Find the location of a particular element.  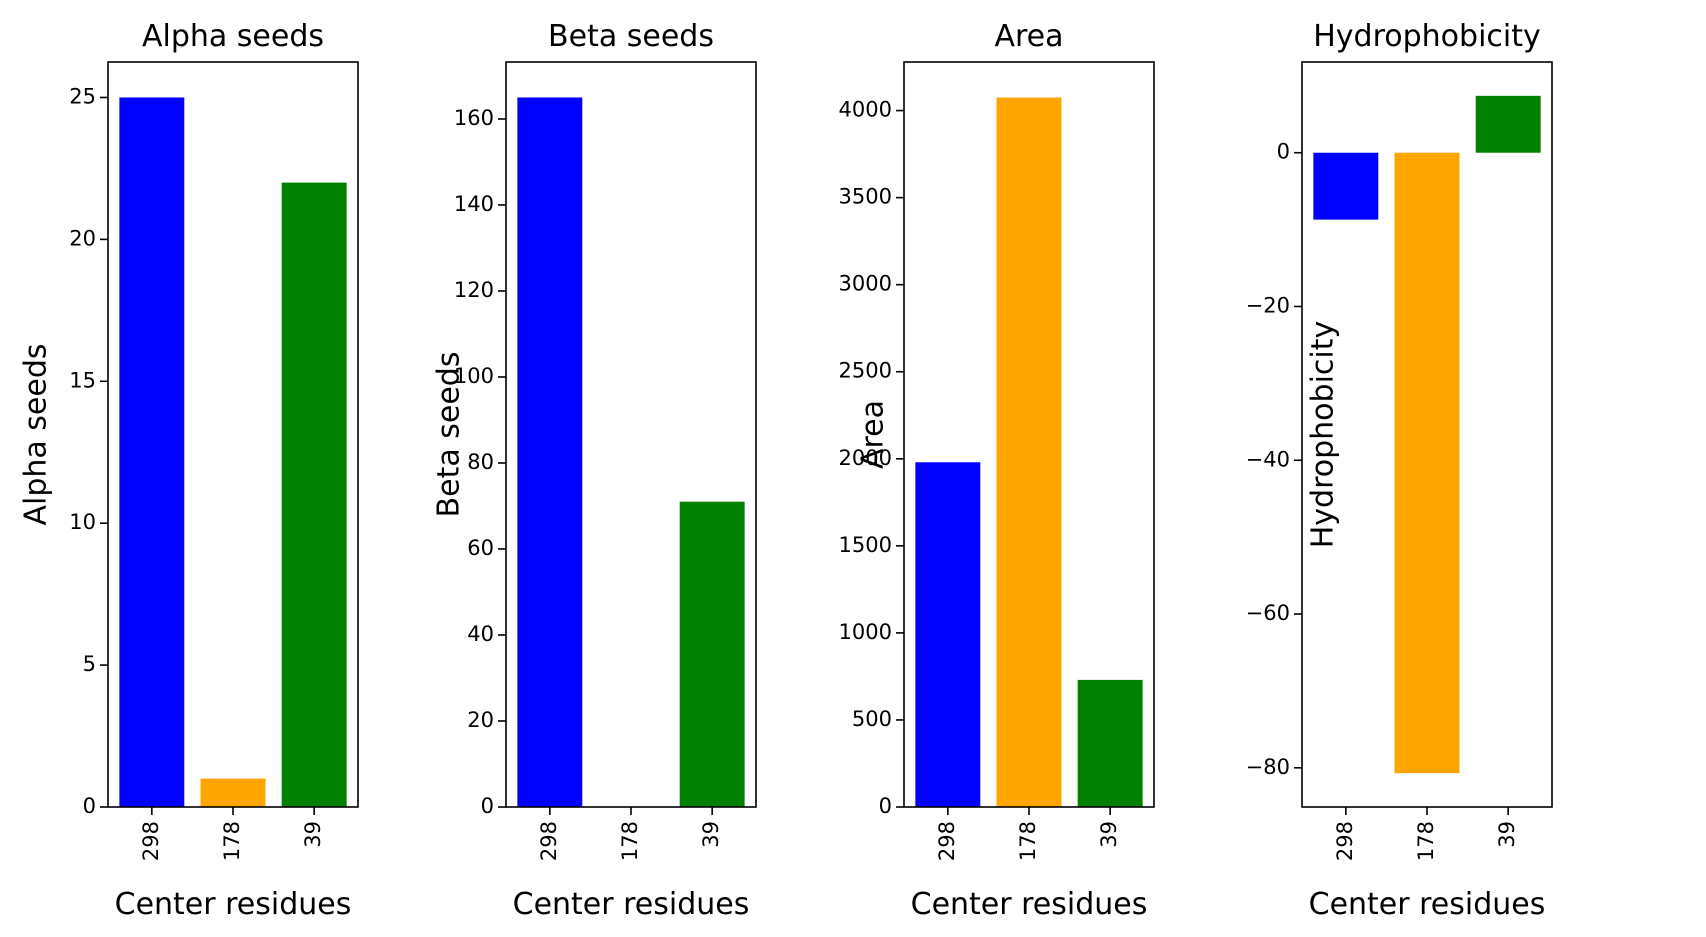

y-tick-label: 5 is located at coordinates (89, 664).